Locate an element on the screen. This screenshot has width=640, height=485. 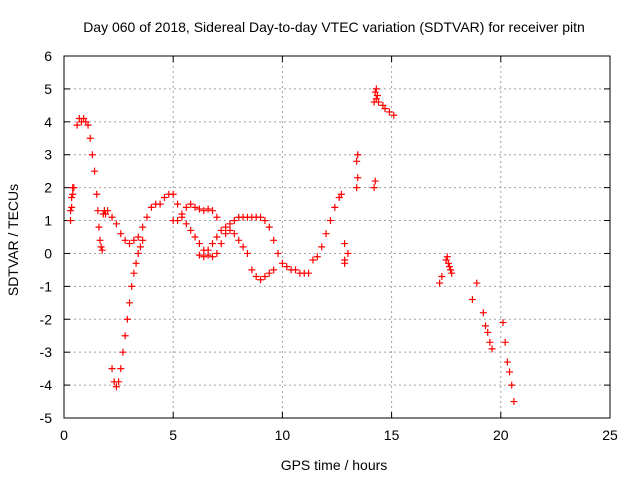
y-tick-label: -2 is located at coordinates (46, 319).